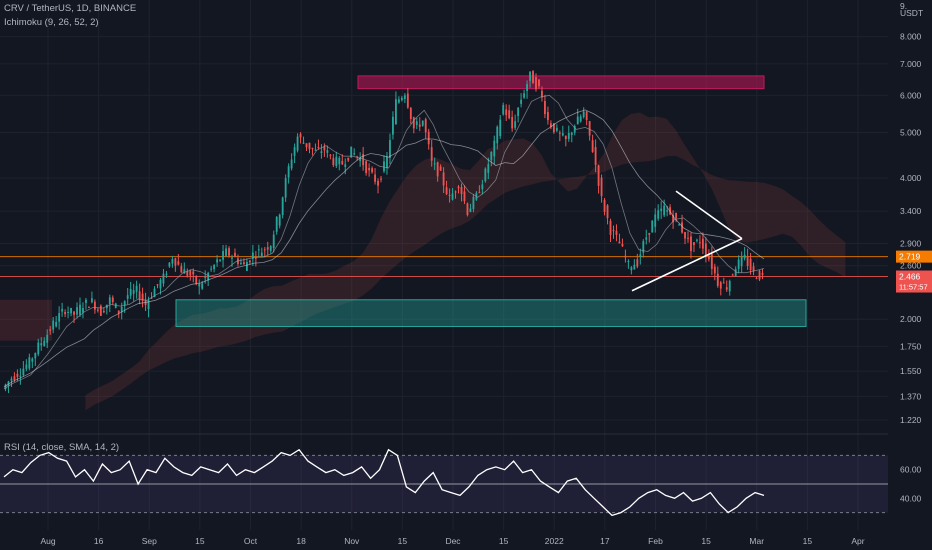 The height and width of the screenshot is (550, 932). Describe the element at coordinates (554, 541) in the screenshot. I see `time-tick-label: 2022` at that location.